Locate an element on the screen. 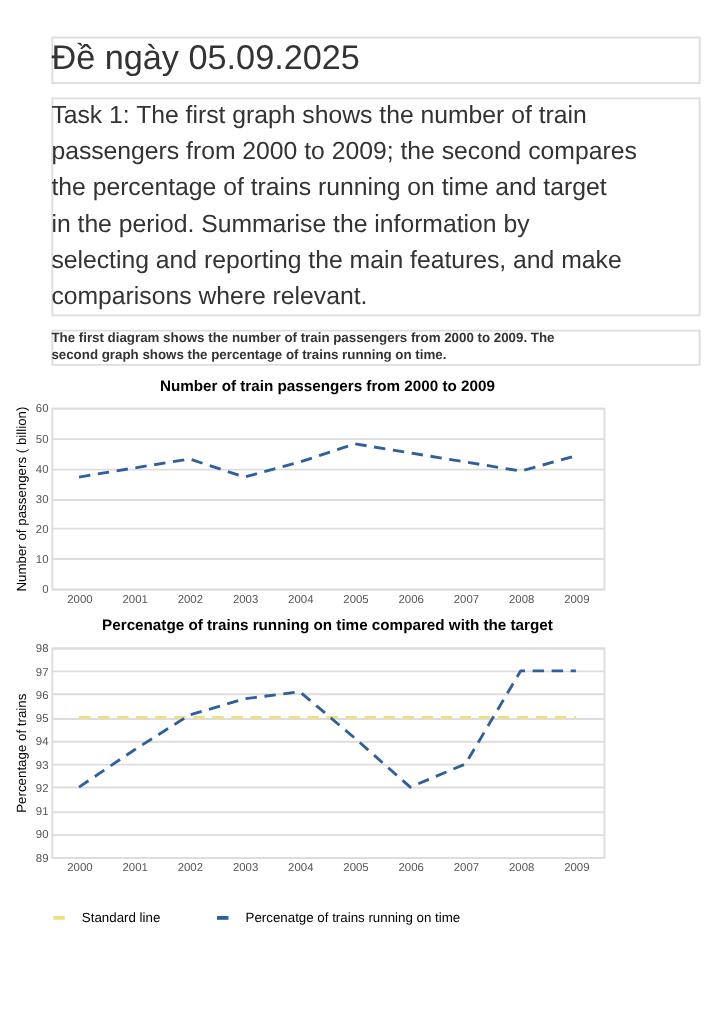 This screenshot has height=1024, width=712. text: Đề ngày 05.09.2025 is located at coordinates (205, 56).